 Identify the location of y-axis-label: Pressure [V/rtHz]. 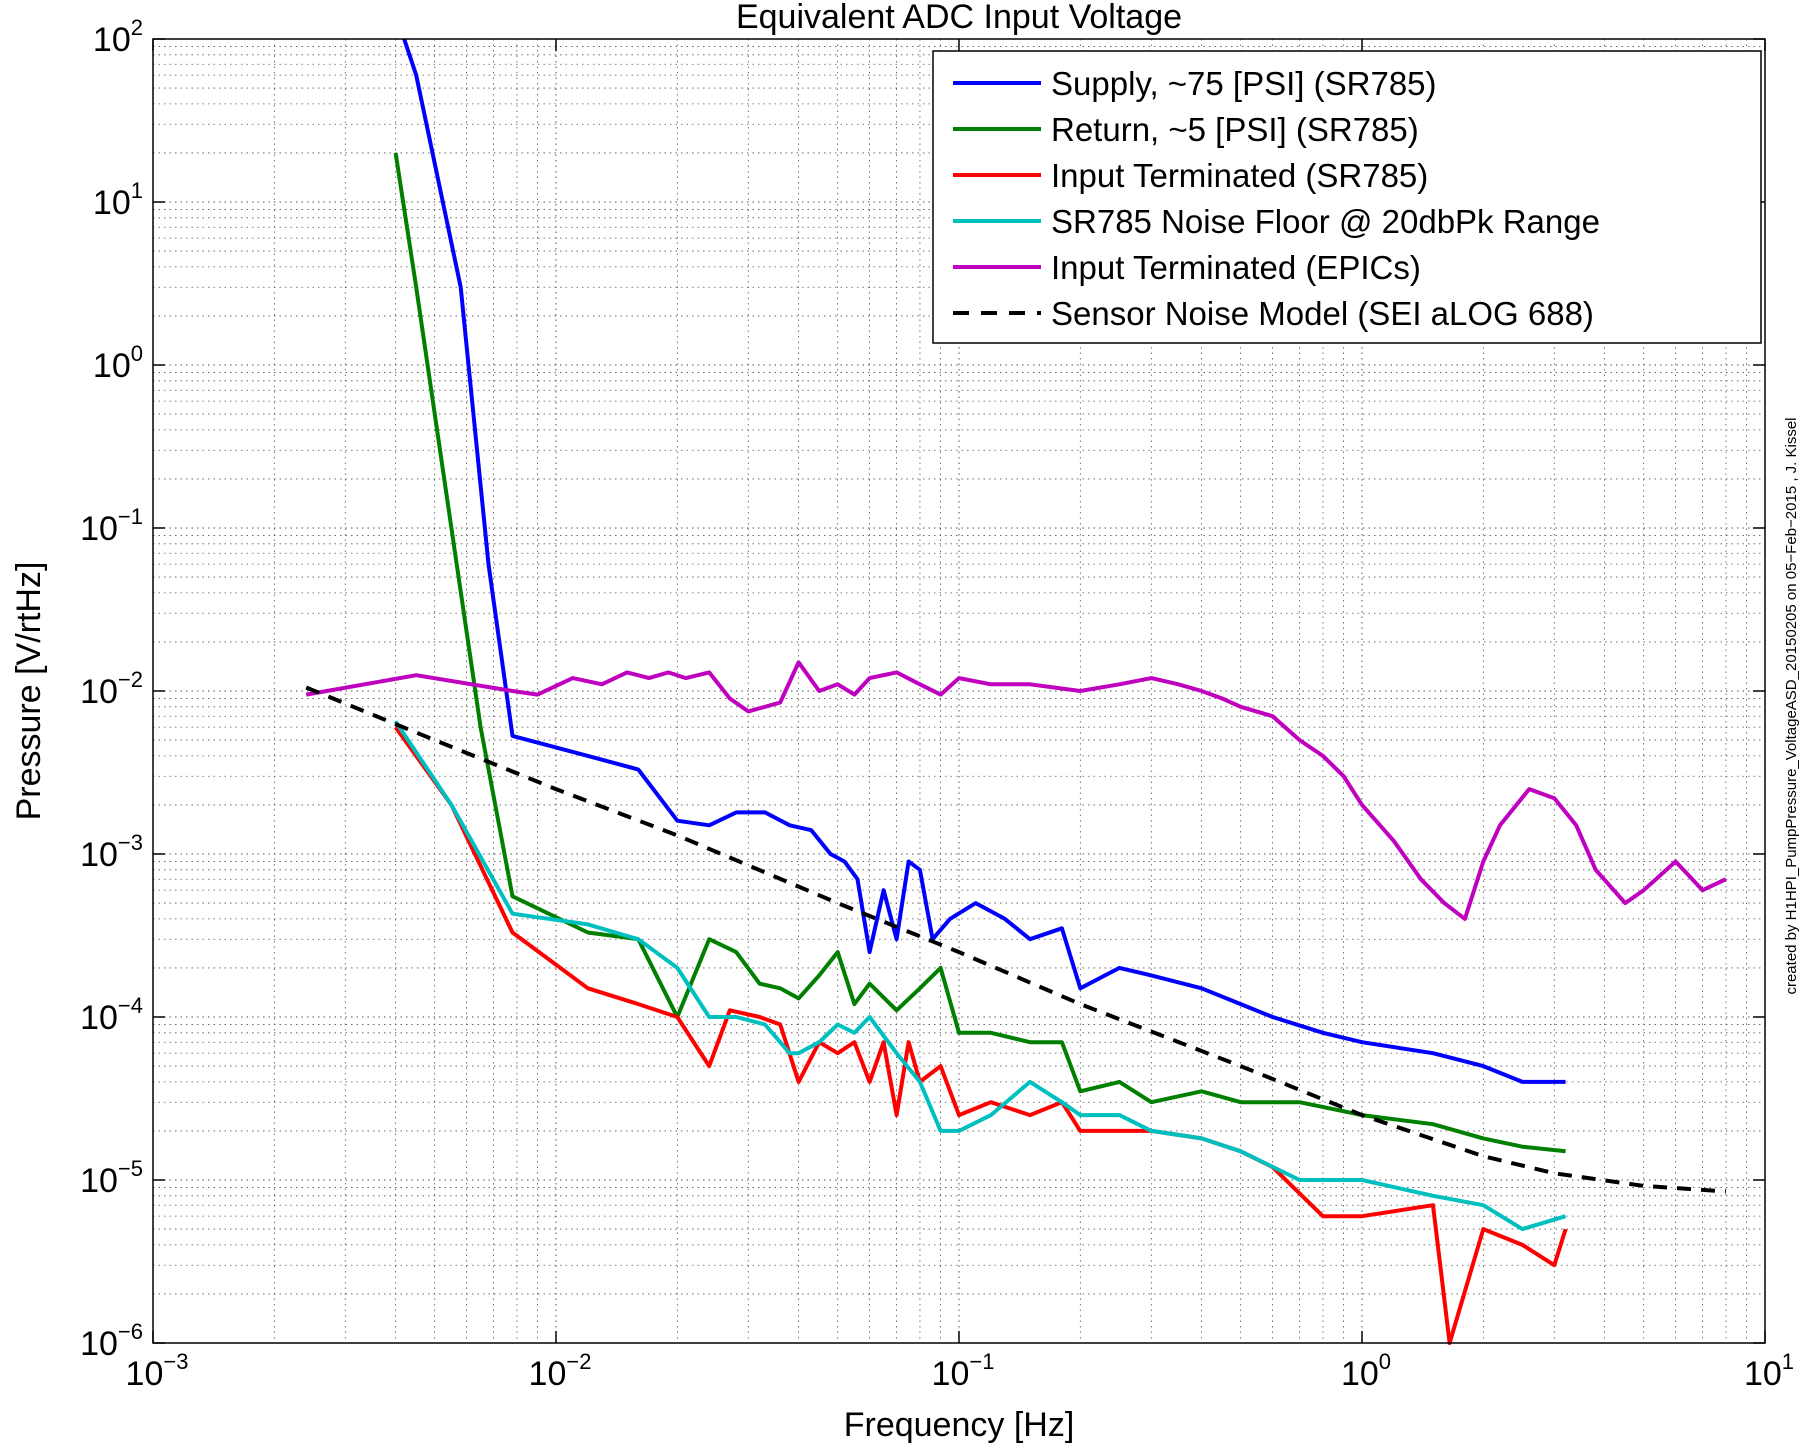
(29, 691).